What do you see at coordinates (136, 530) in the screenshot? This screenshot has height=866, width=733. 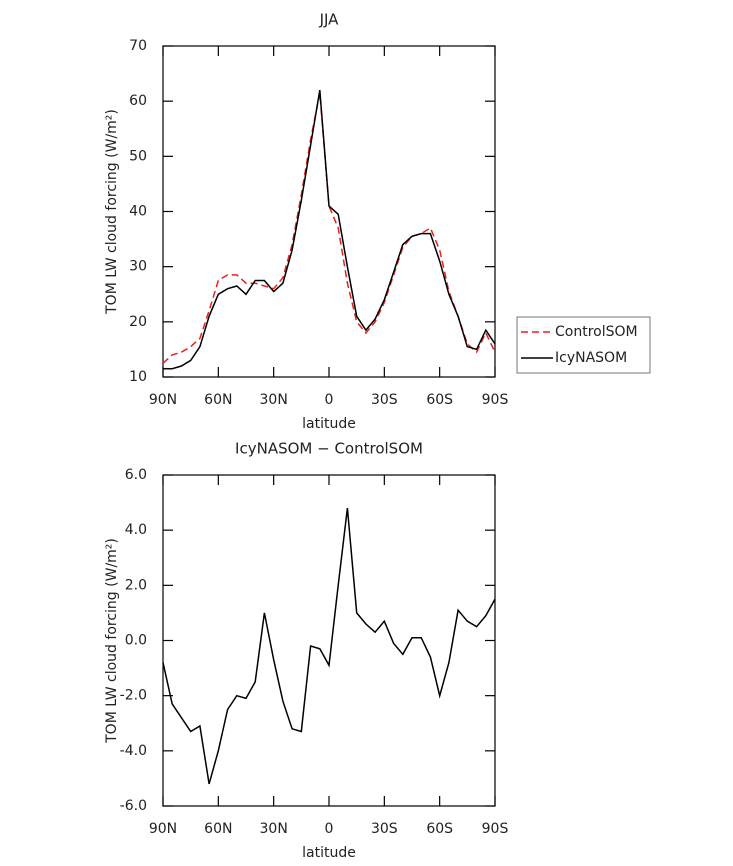 I see `y-tick-label: 4.0` at bounding box center [136, 530].